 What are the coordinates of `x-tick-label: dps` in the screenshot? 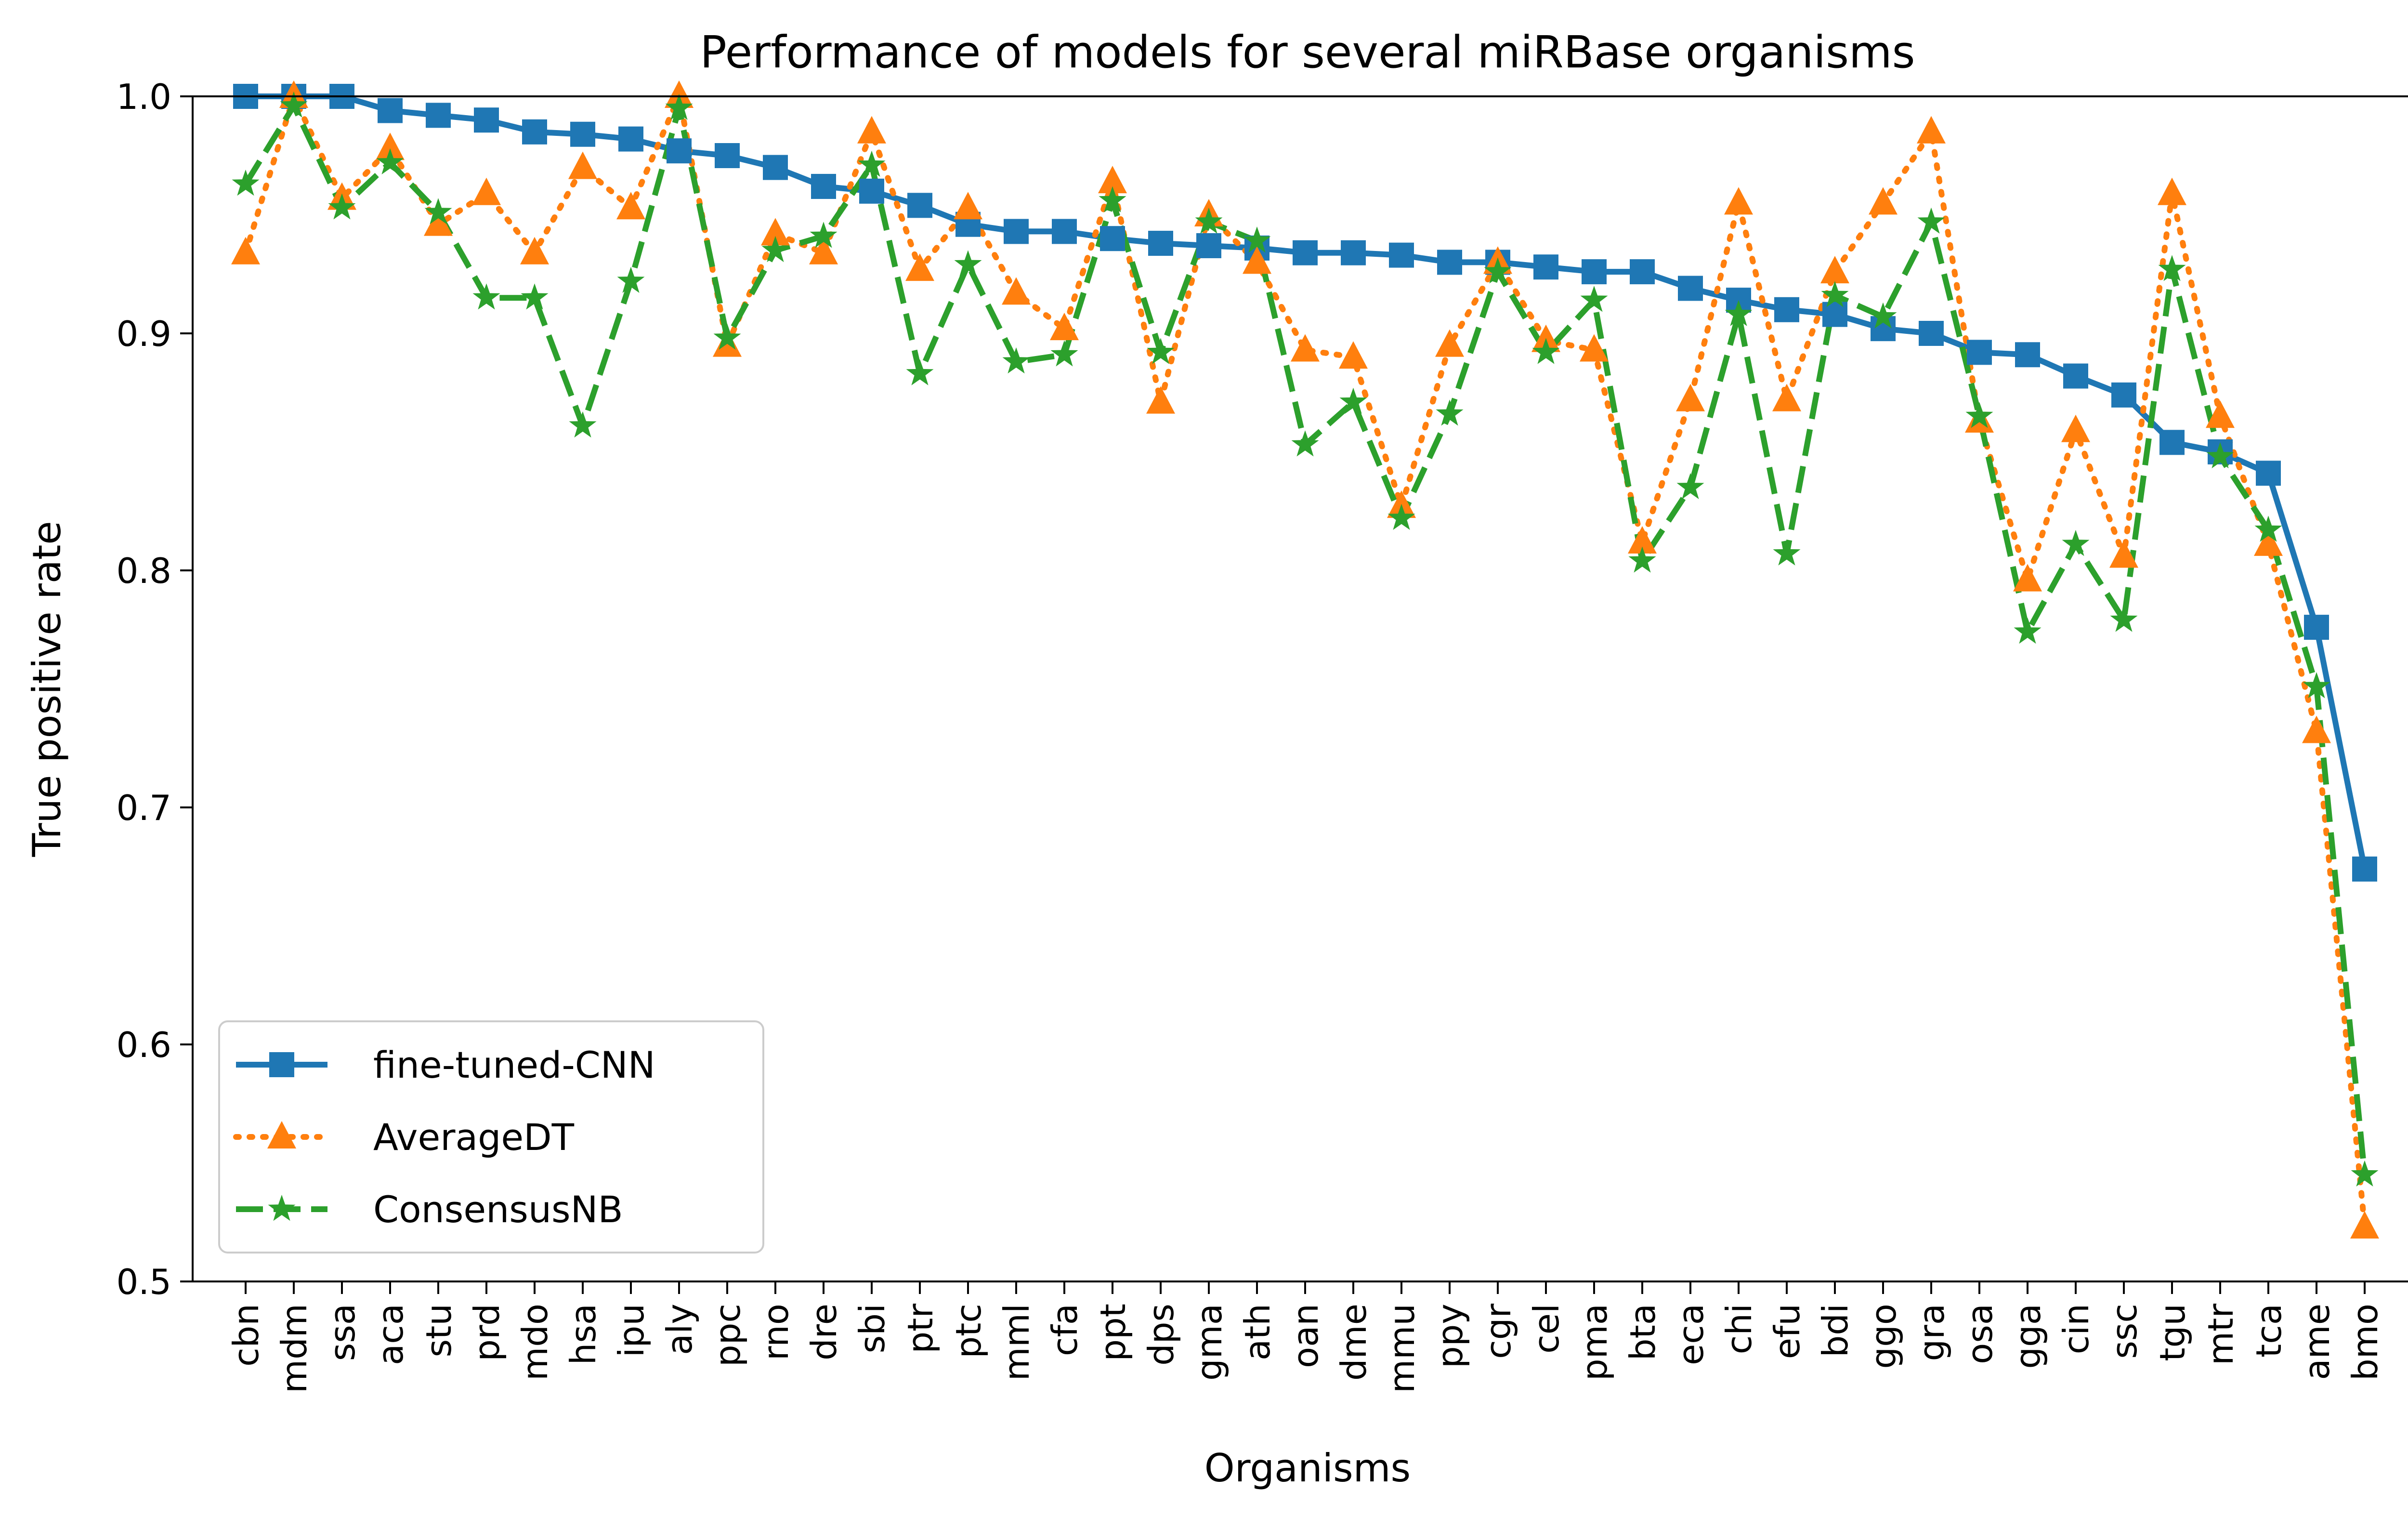 It's located at (1161, 1335).